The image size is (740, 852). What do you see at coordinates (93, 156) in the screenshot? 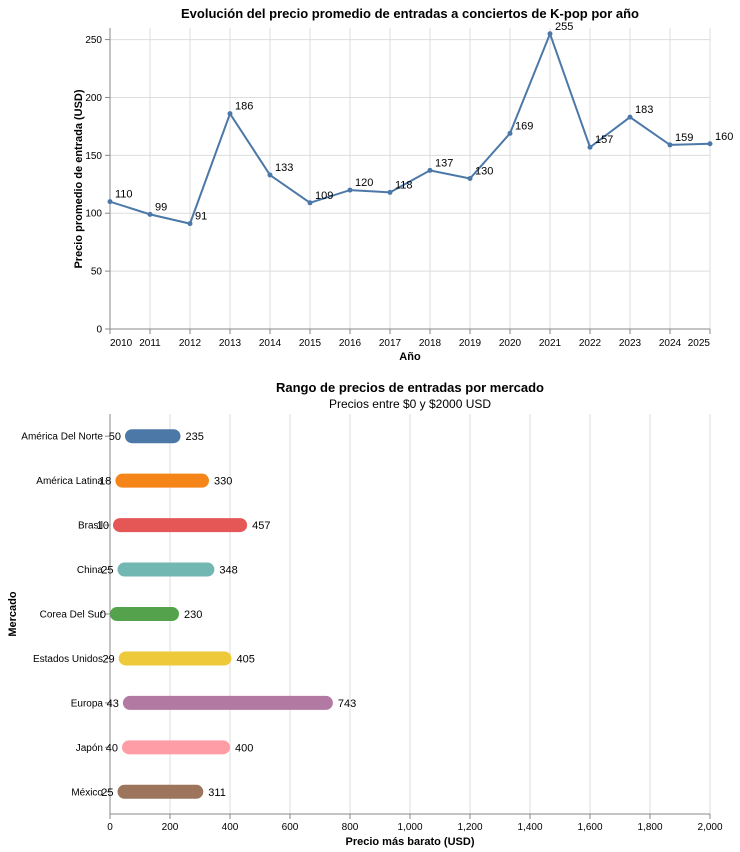
I see `line-chart-y-tick-label: 150` at bounding box center [93, 156].